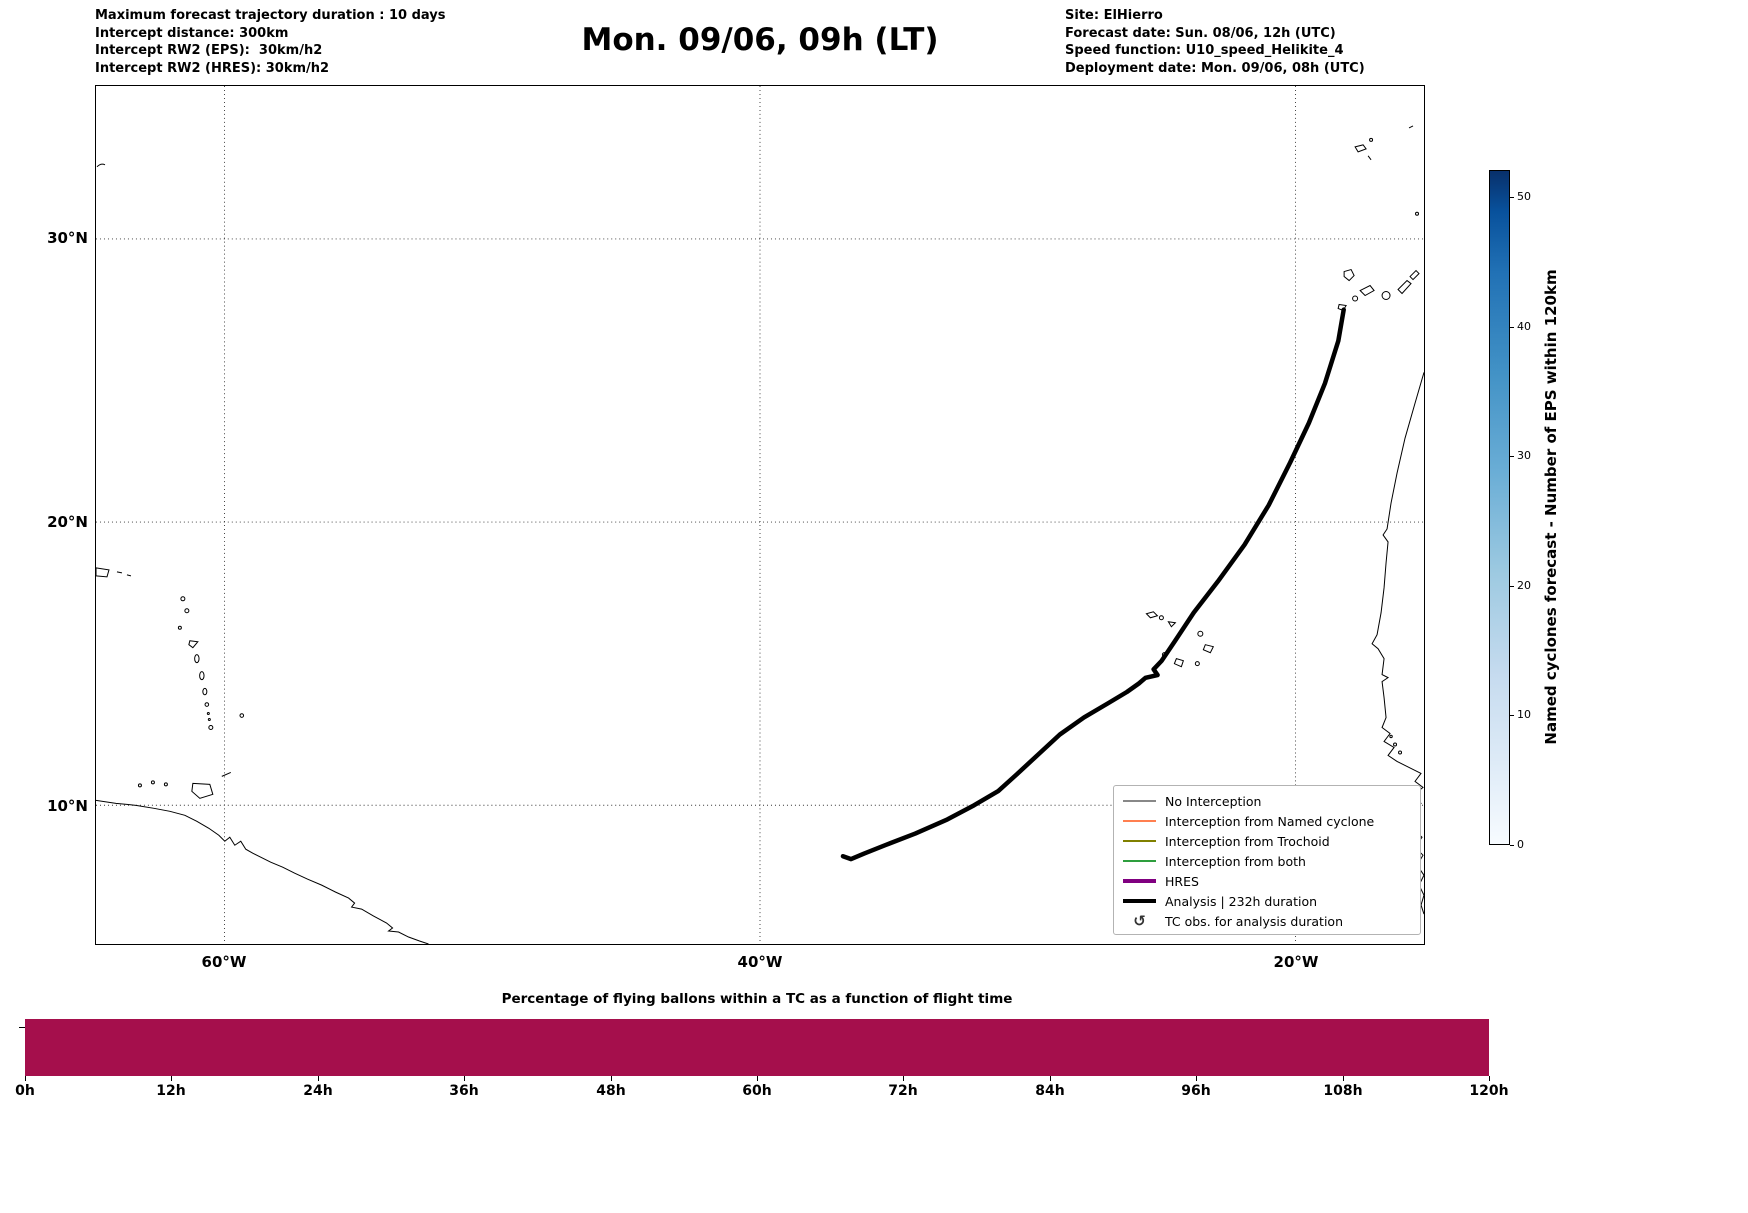  I want to click on coastline-cape-verde, so click(1152, 615).